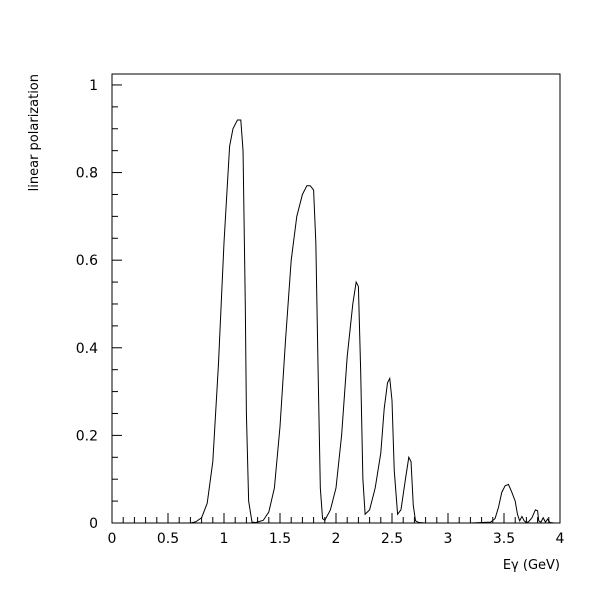  Describe the element at coordinates (93, 524) in the screenshot. I see `y-tick-label: 0` at that location.